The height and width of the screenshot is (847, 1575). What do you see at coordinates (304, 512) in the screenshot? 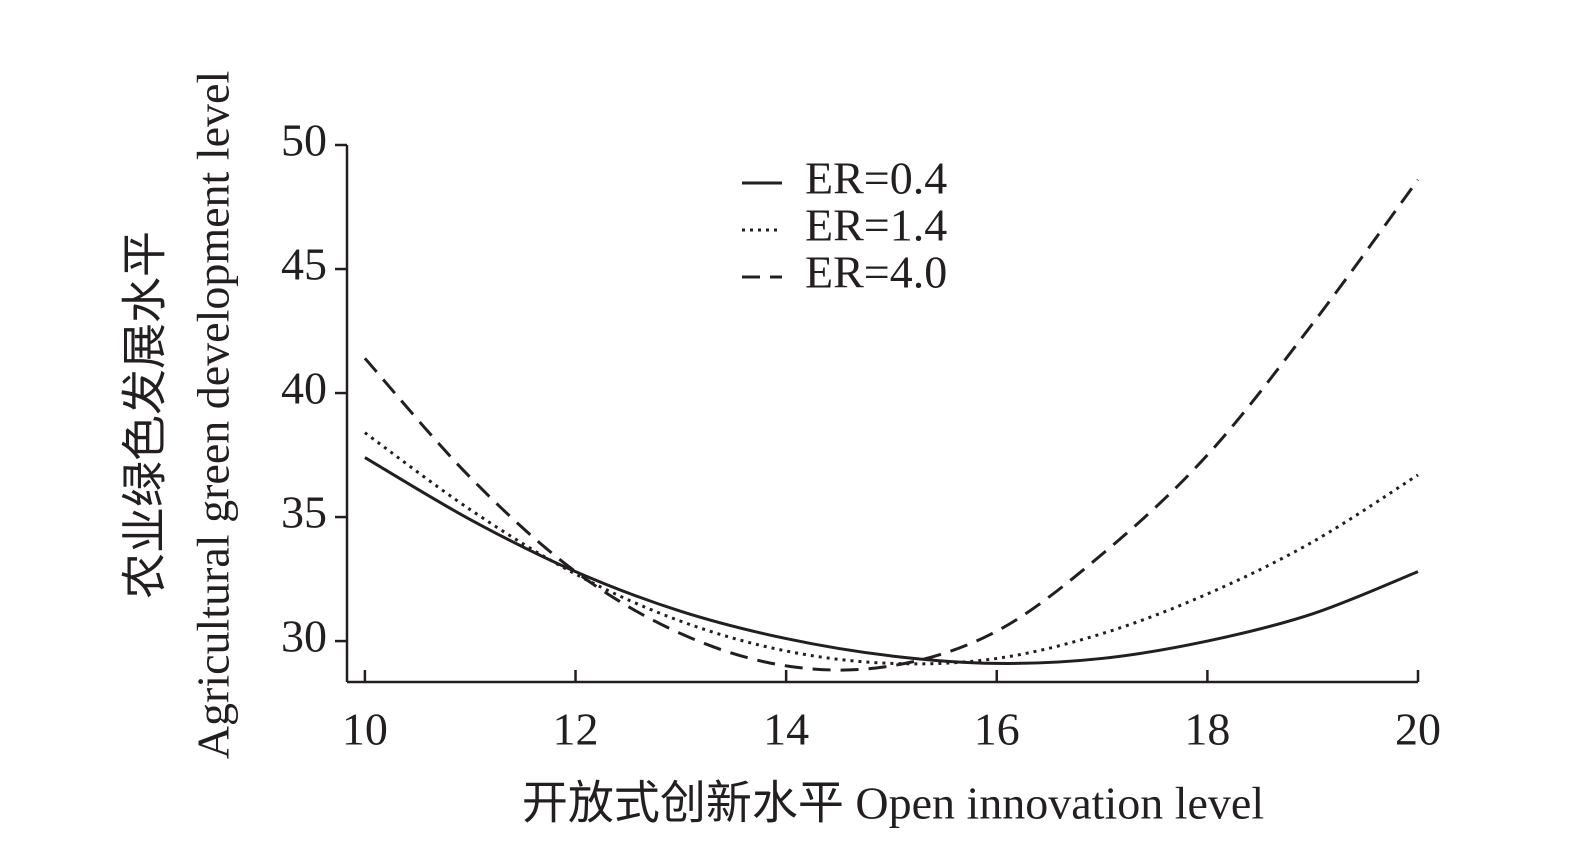
I see `y-tick-label: 35` at bounding box center [304, 512].